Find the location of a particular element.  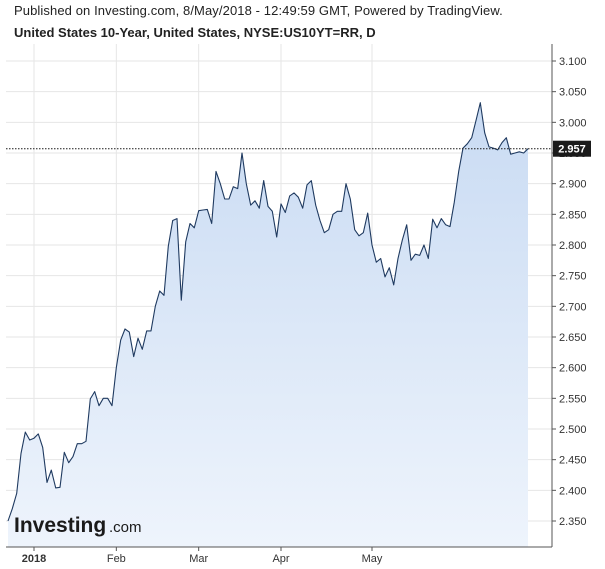

y-tick-label: 2.750 is located at coordinates (573, 277).